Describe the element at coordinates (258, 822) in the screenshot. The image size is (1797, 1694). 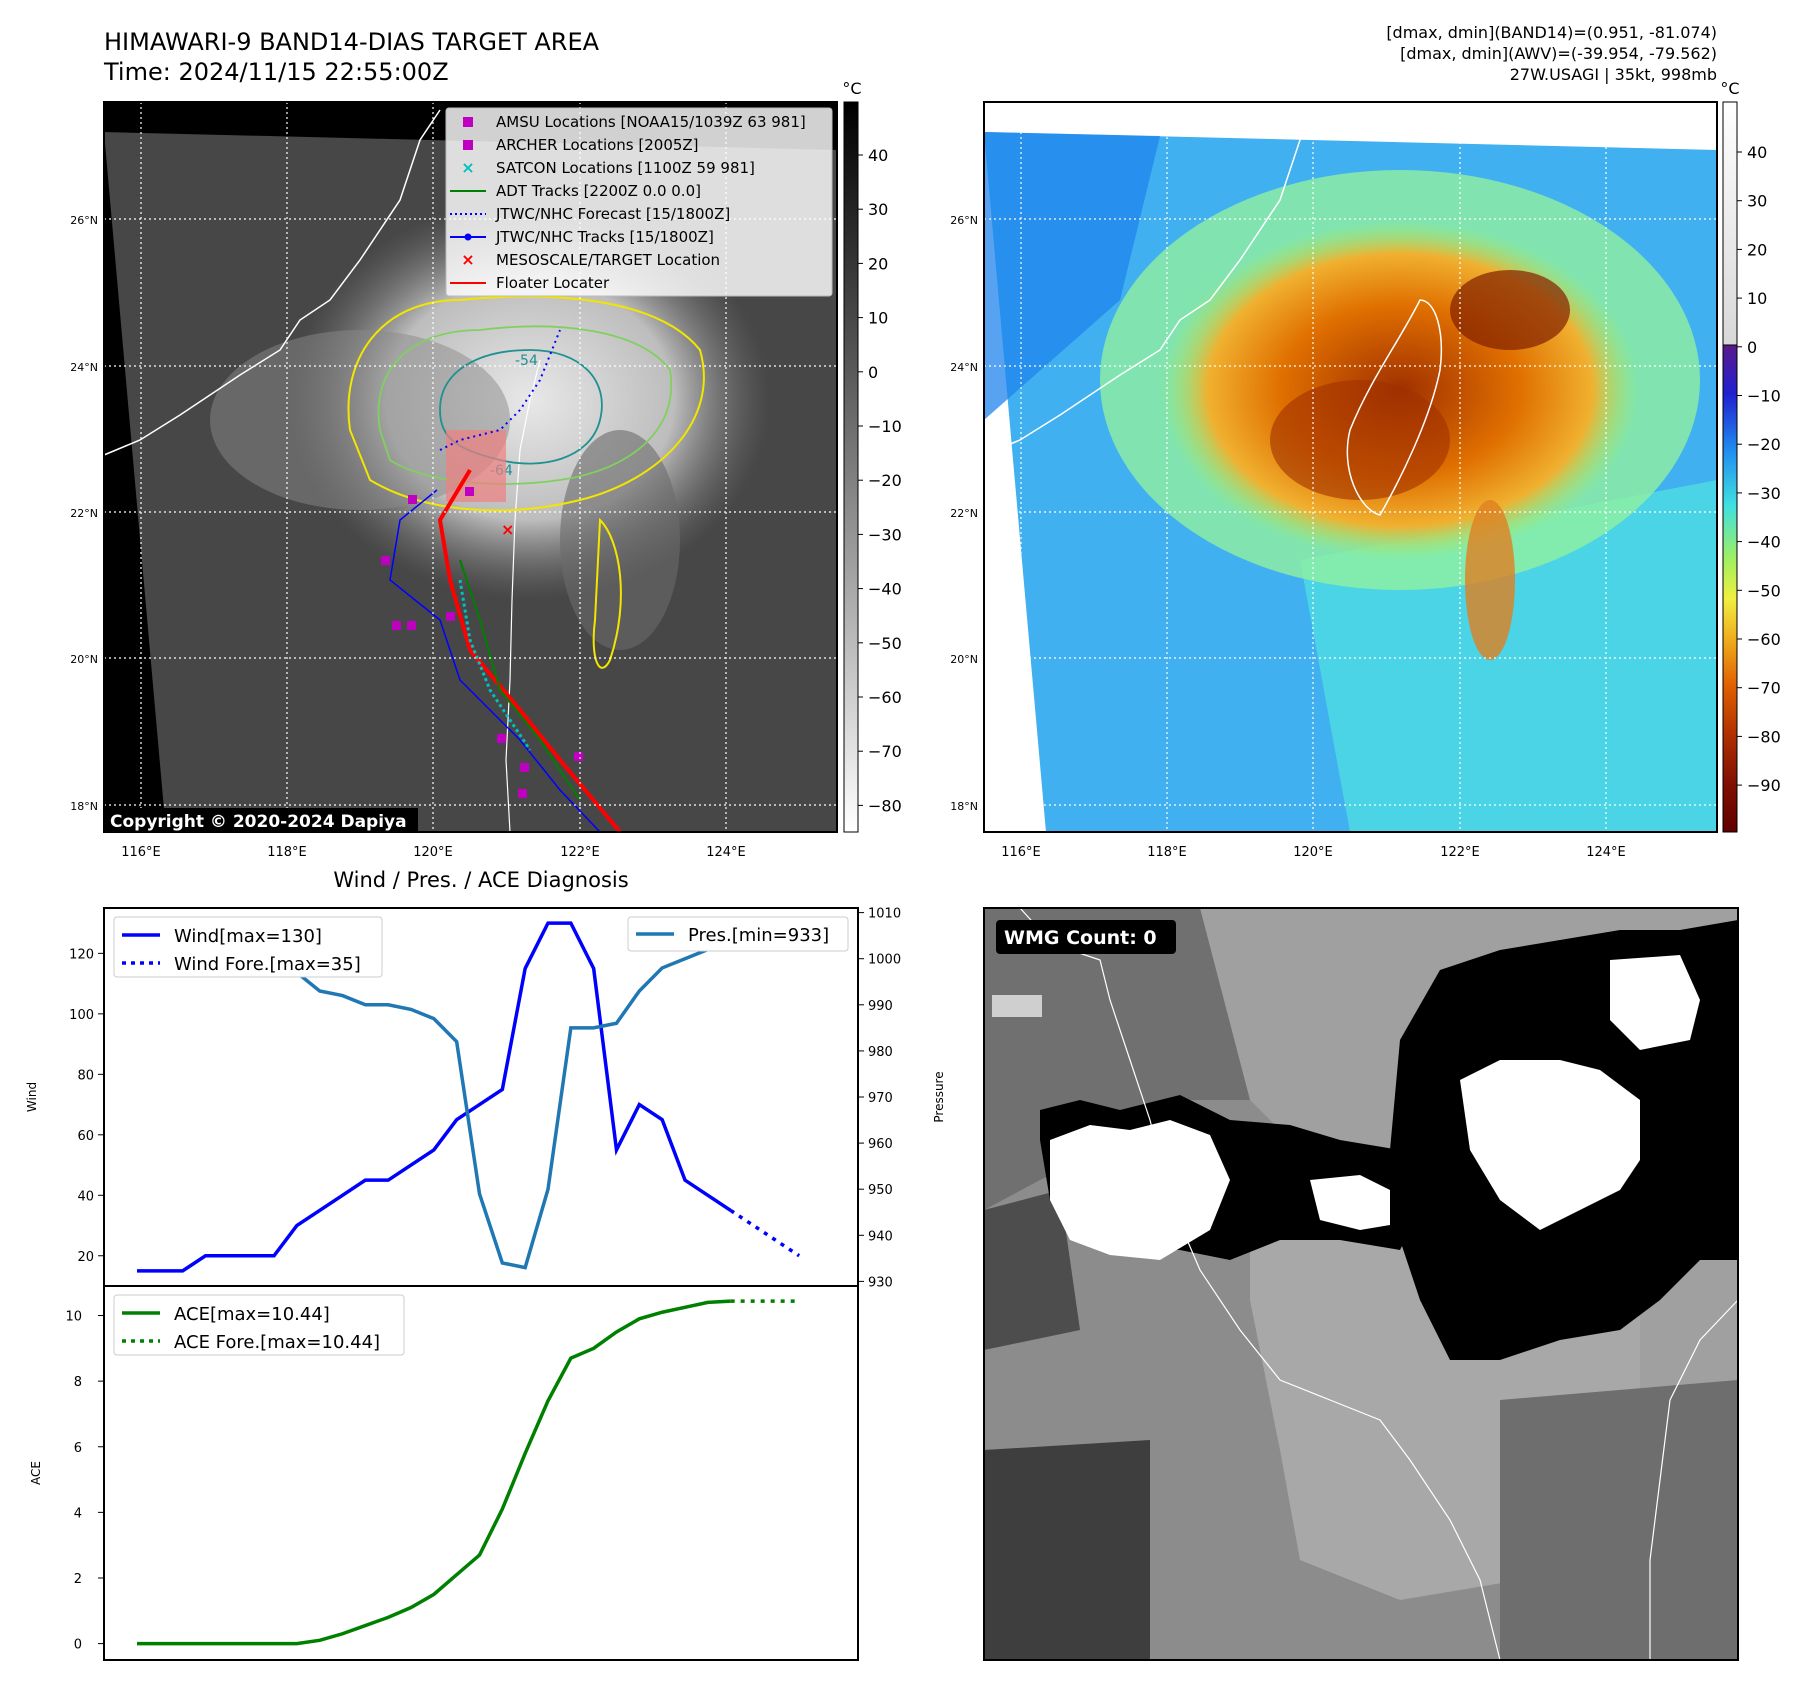
I see `copyright-badge: Copyright © 2020-2024 Dapiya` at that location.